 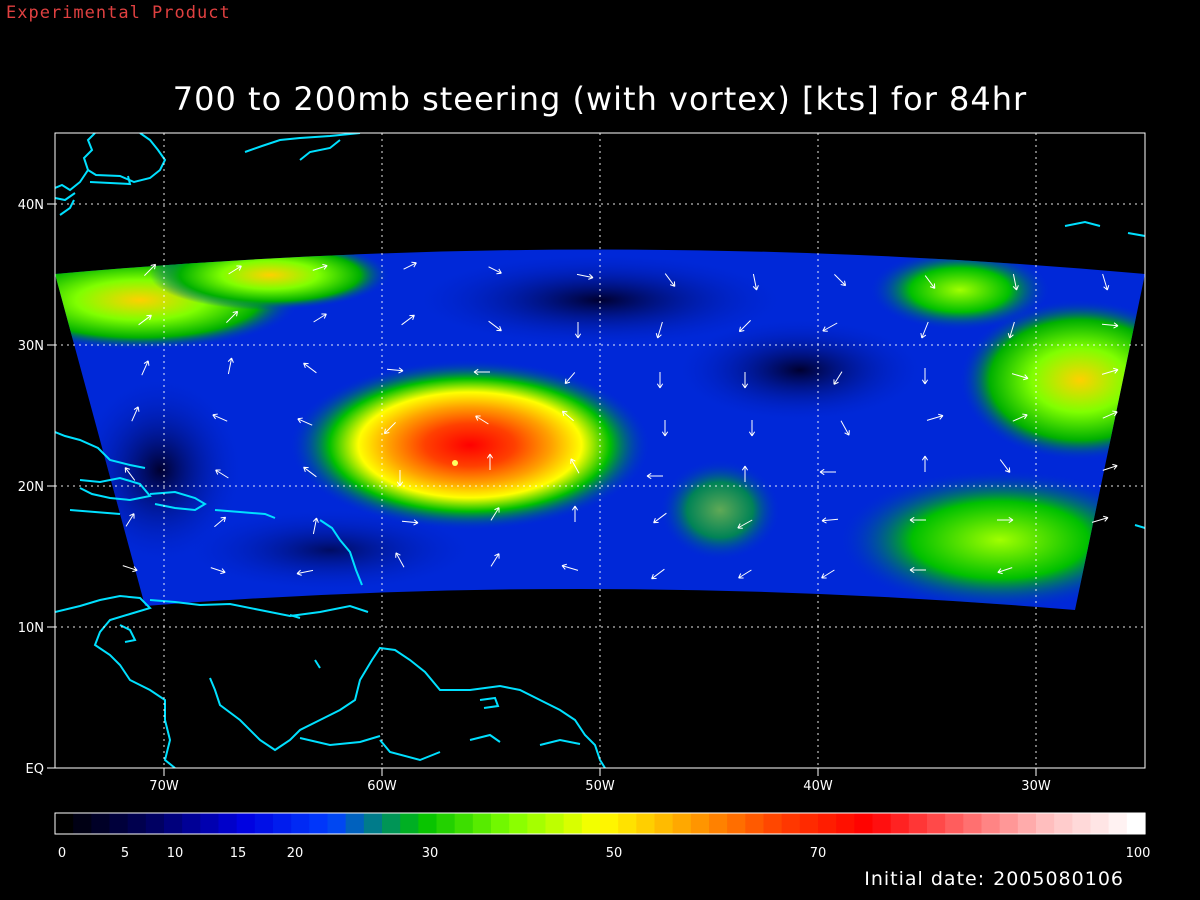 What do you see at coordinates (1058, 879) in the screenshot?
I see `initial-date-value: 2005080106` at bounding box center [1058, 879].